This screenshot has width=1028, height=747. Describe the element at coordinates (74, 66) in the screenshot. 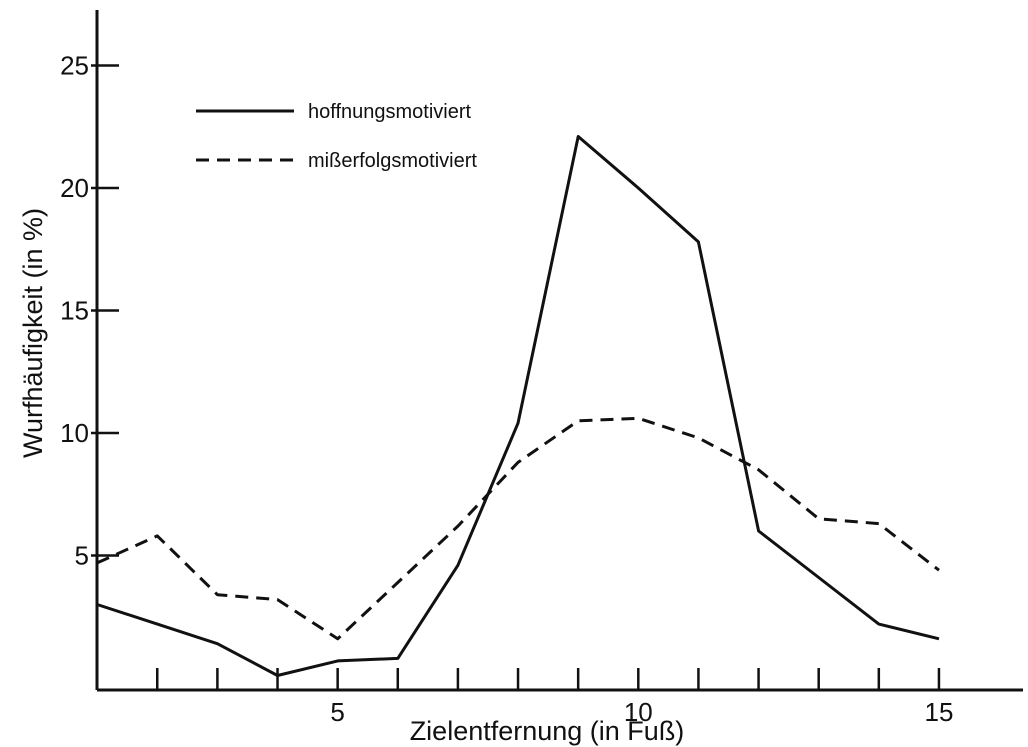

I see `y-tick-label-25: 25` at that location.